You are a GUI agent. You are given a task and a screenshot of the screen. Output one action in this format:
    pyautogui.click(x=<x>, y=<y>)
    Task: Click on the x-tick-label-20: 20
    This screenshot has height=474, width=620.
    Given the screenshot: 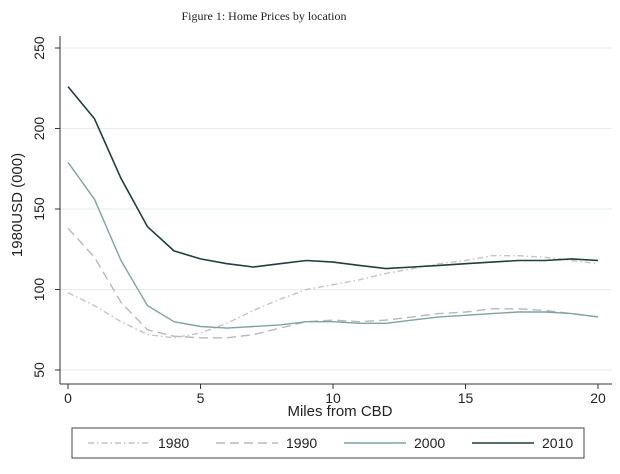 What is the action you would take?
    pyautogui.click(x=598, y=398)
    